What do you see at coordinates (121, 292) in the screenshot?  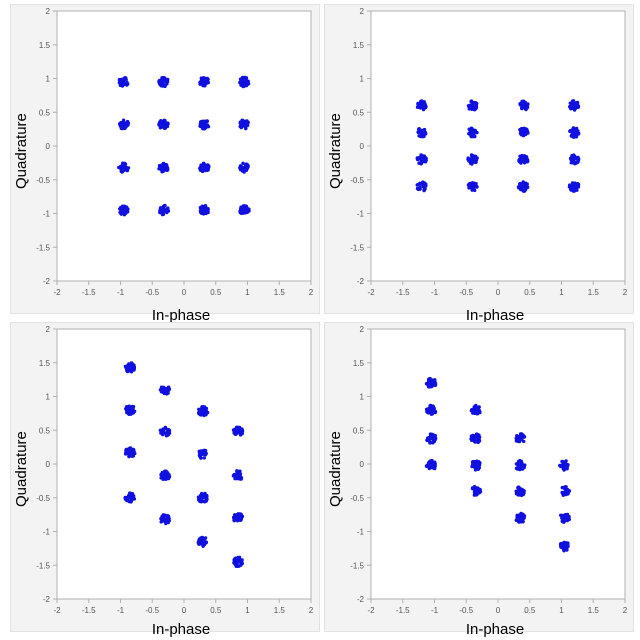 I see `x-tick-label: -1` at bounding box center [121, 292].